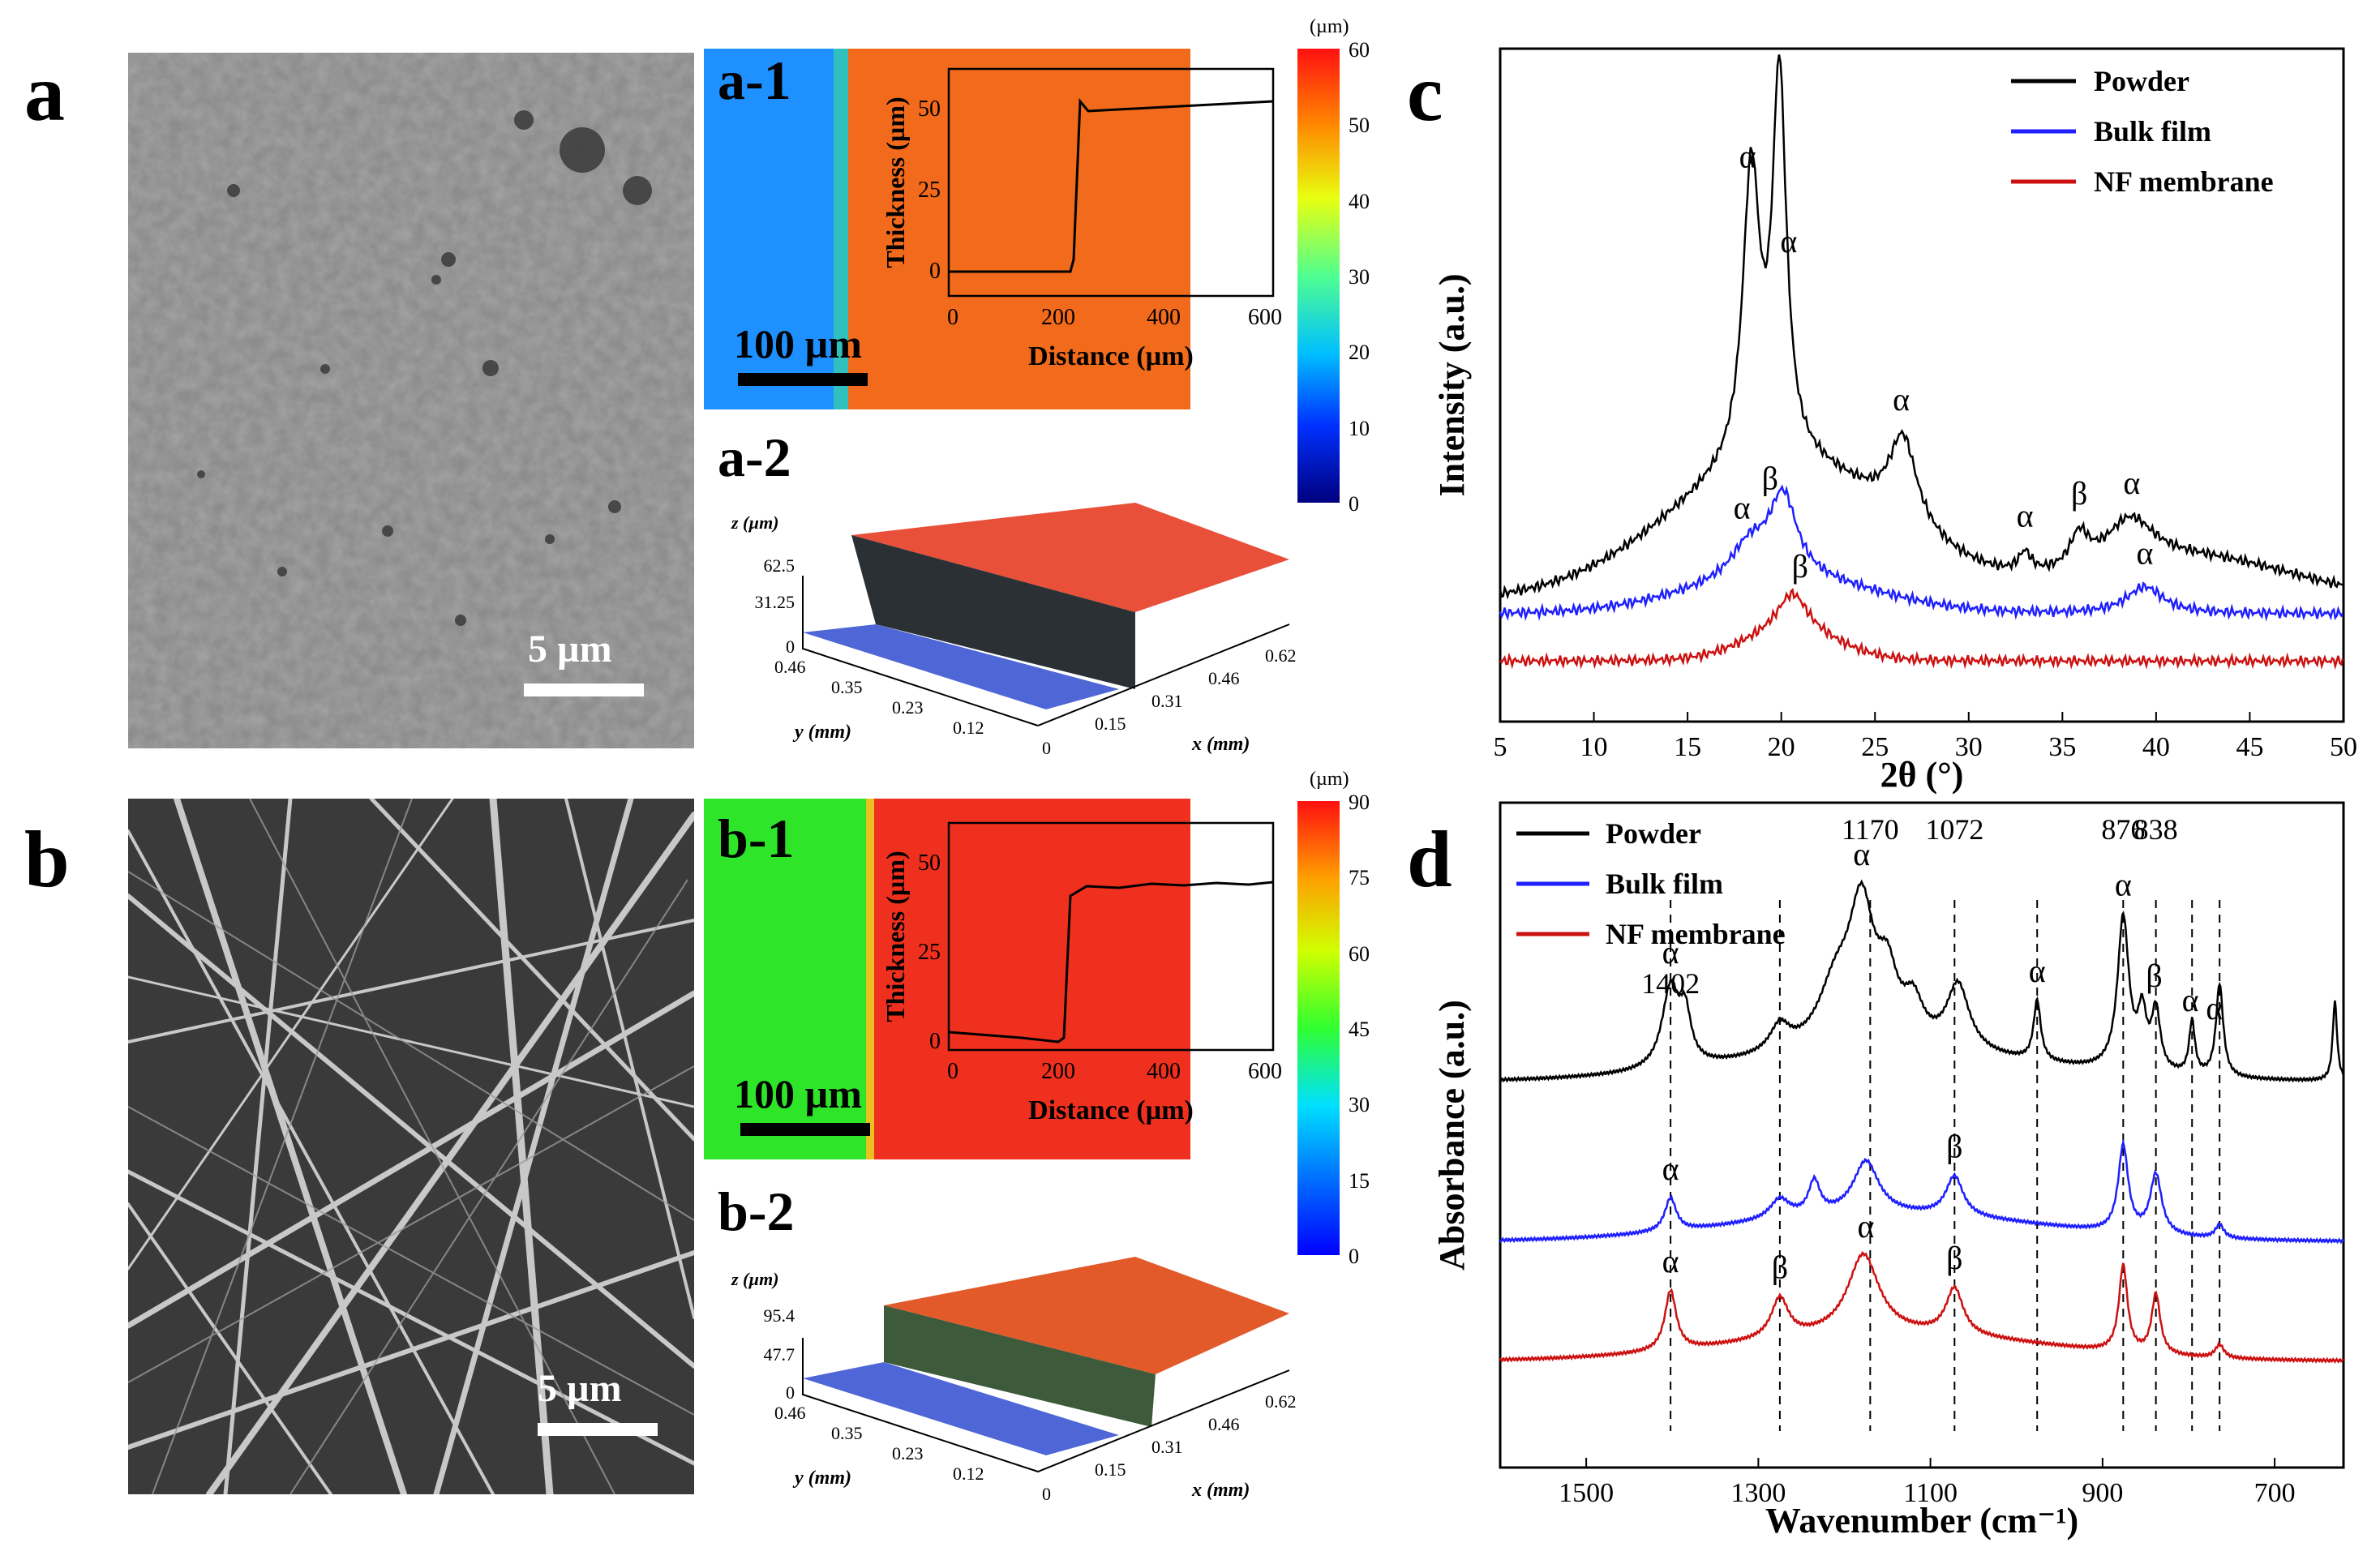  Describe the element at coordinates (908, 707) in the screenshot. I see `y-tick: 0.23` at that location.